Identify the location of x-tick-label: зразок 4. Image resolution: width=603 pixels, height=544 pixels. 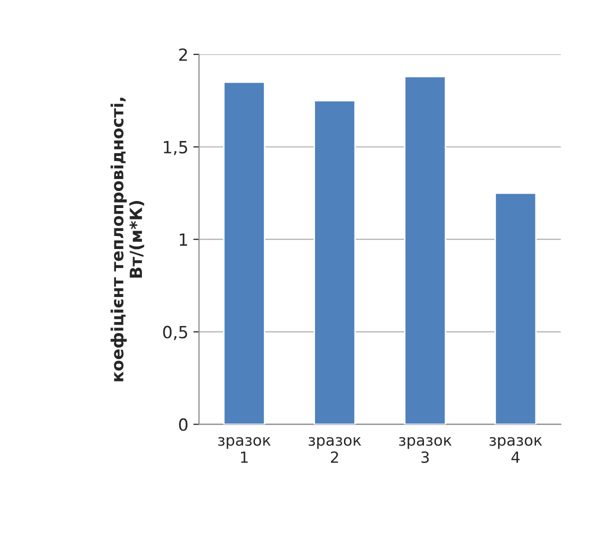
(516, 450).